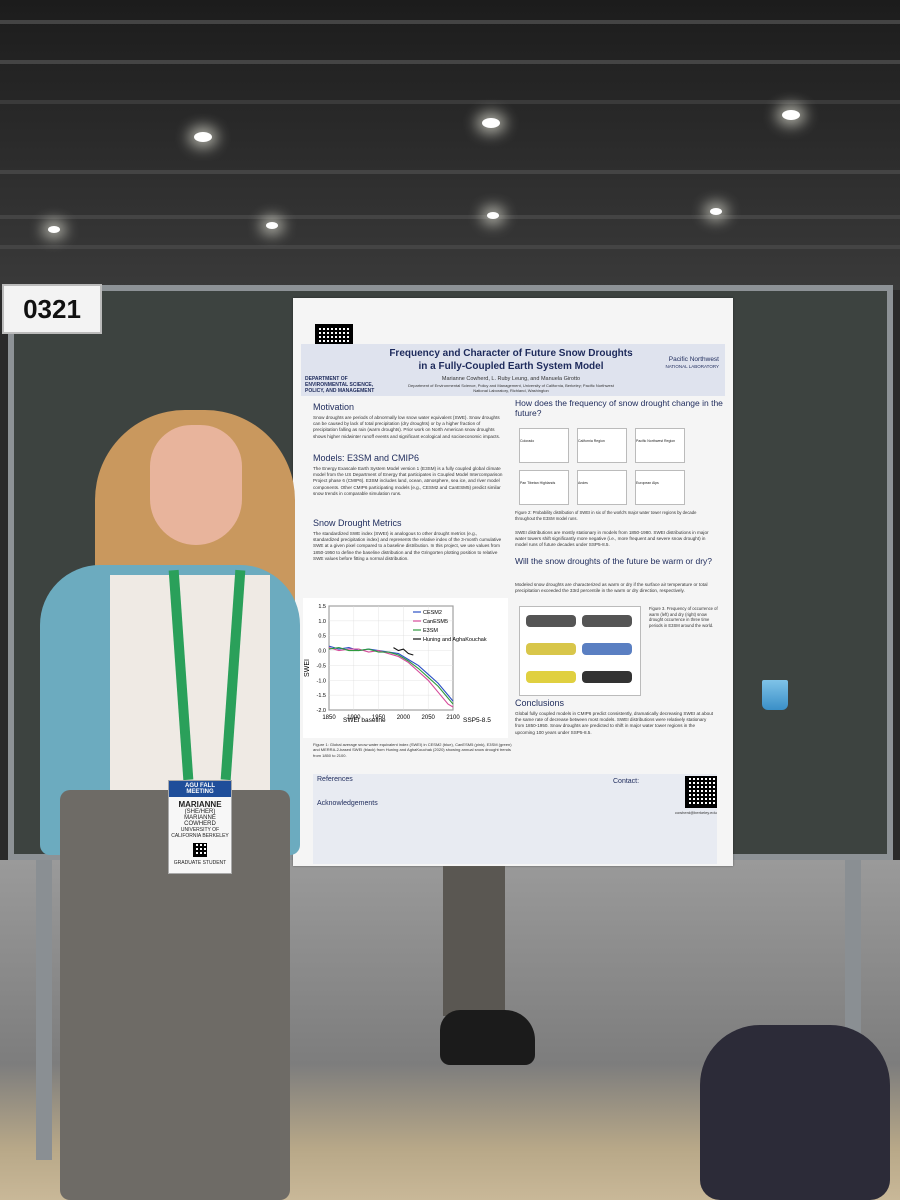 Image resolution: width=900 pixels, height=1200 pixels. Describe the element at coordinates (403, 651) in the screenshot. I see `series-line-huning-and-aghakouchak` at that location.